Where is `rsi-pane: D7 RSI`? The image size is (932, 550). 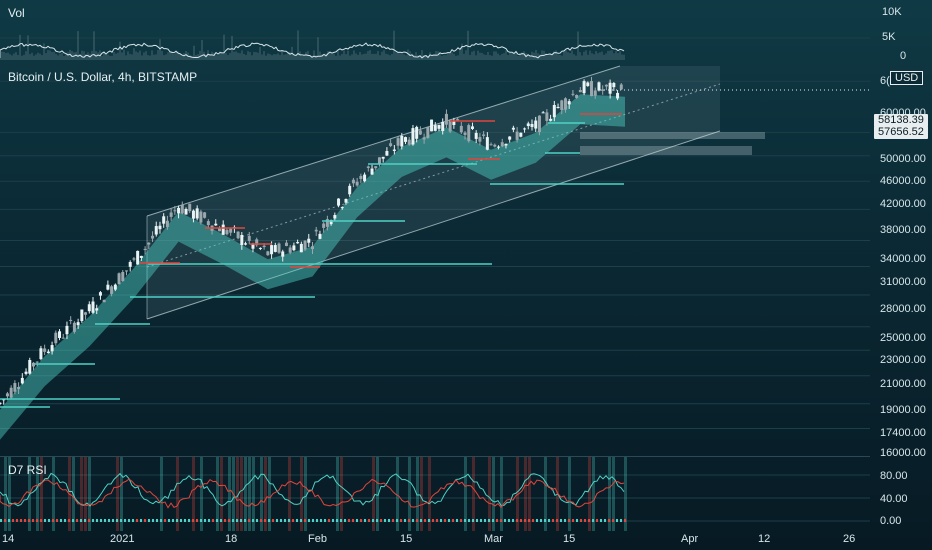
rsi-pane: D7 RSI is located at coordinates (435, 493).